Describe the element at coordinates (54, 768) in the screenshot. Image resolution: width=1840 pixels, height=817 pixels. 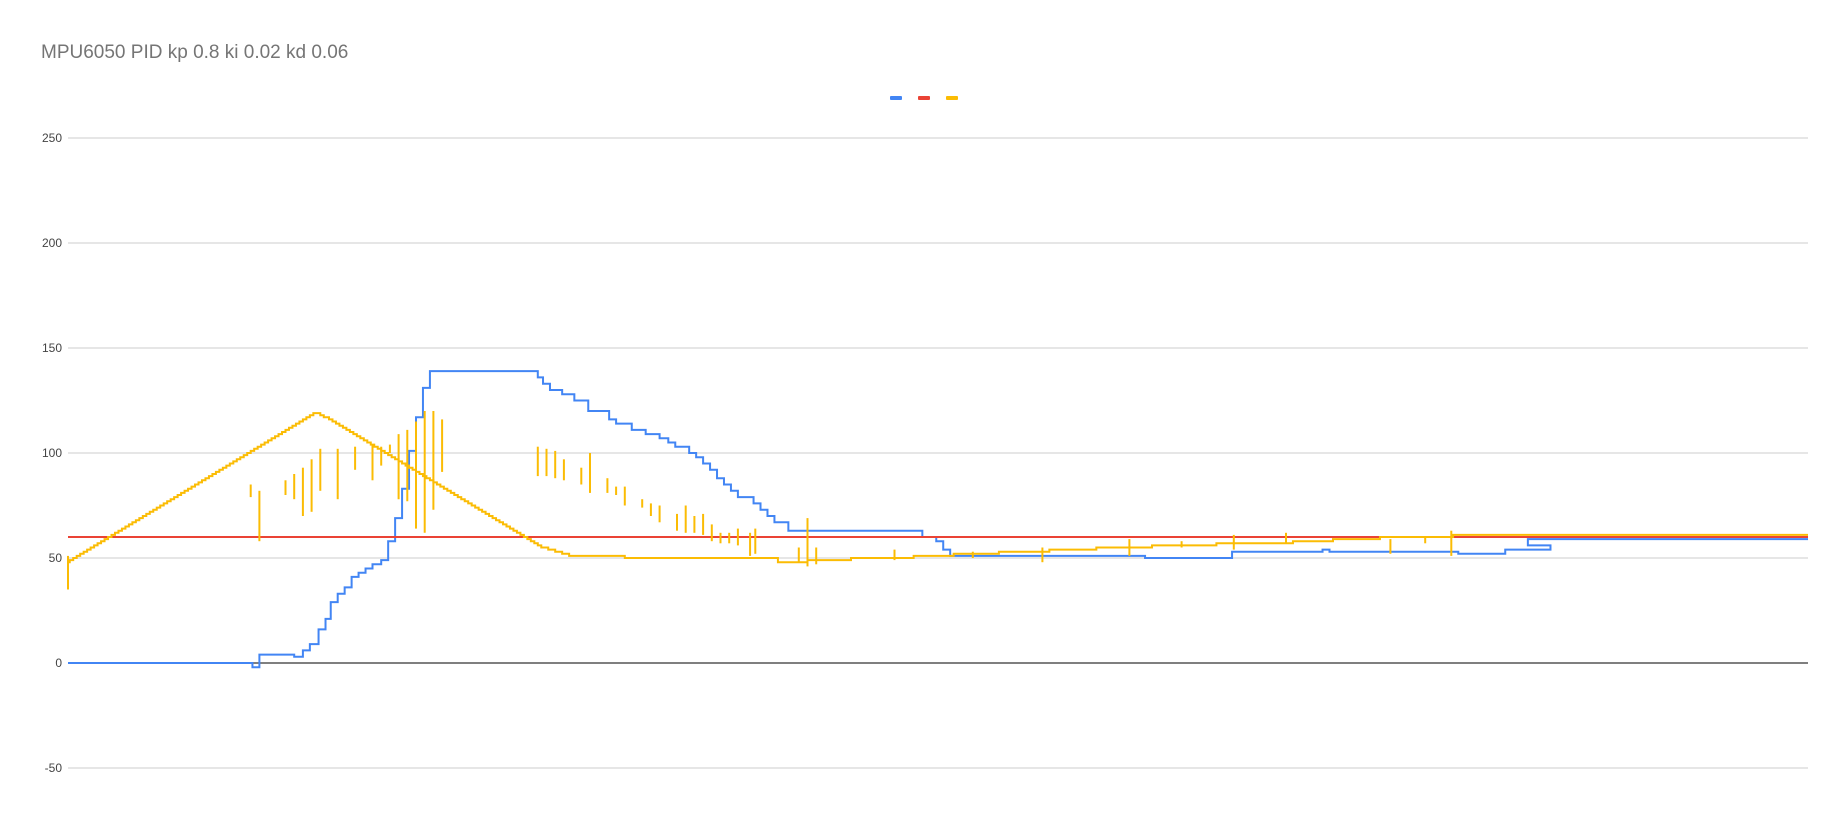
I see `y-tick-label: -50` at that location.